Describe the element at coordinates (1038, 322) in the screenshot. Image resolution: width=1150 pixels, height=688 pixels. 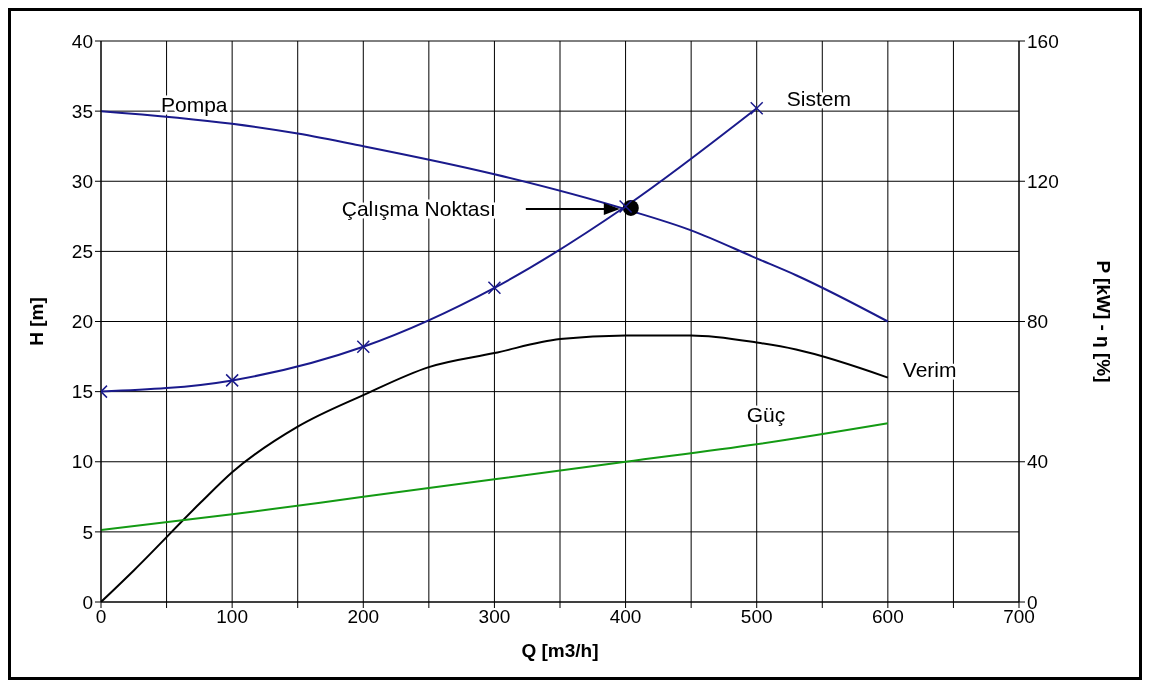
I see `y2-tick-label: 80` at that location.